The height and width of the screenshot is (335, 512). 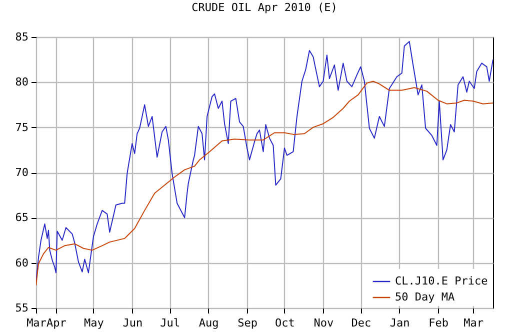 I want to click on x-tick-label: Jun, so click(x=132, y=323).